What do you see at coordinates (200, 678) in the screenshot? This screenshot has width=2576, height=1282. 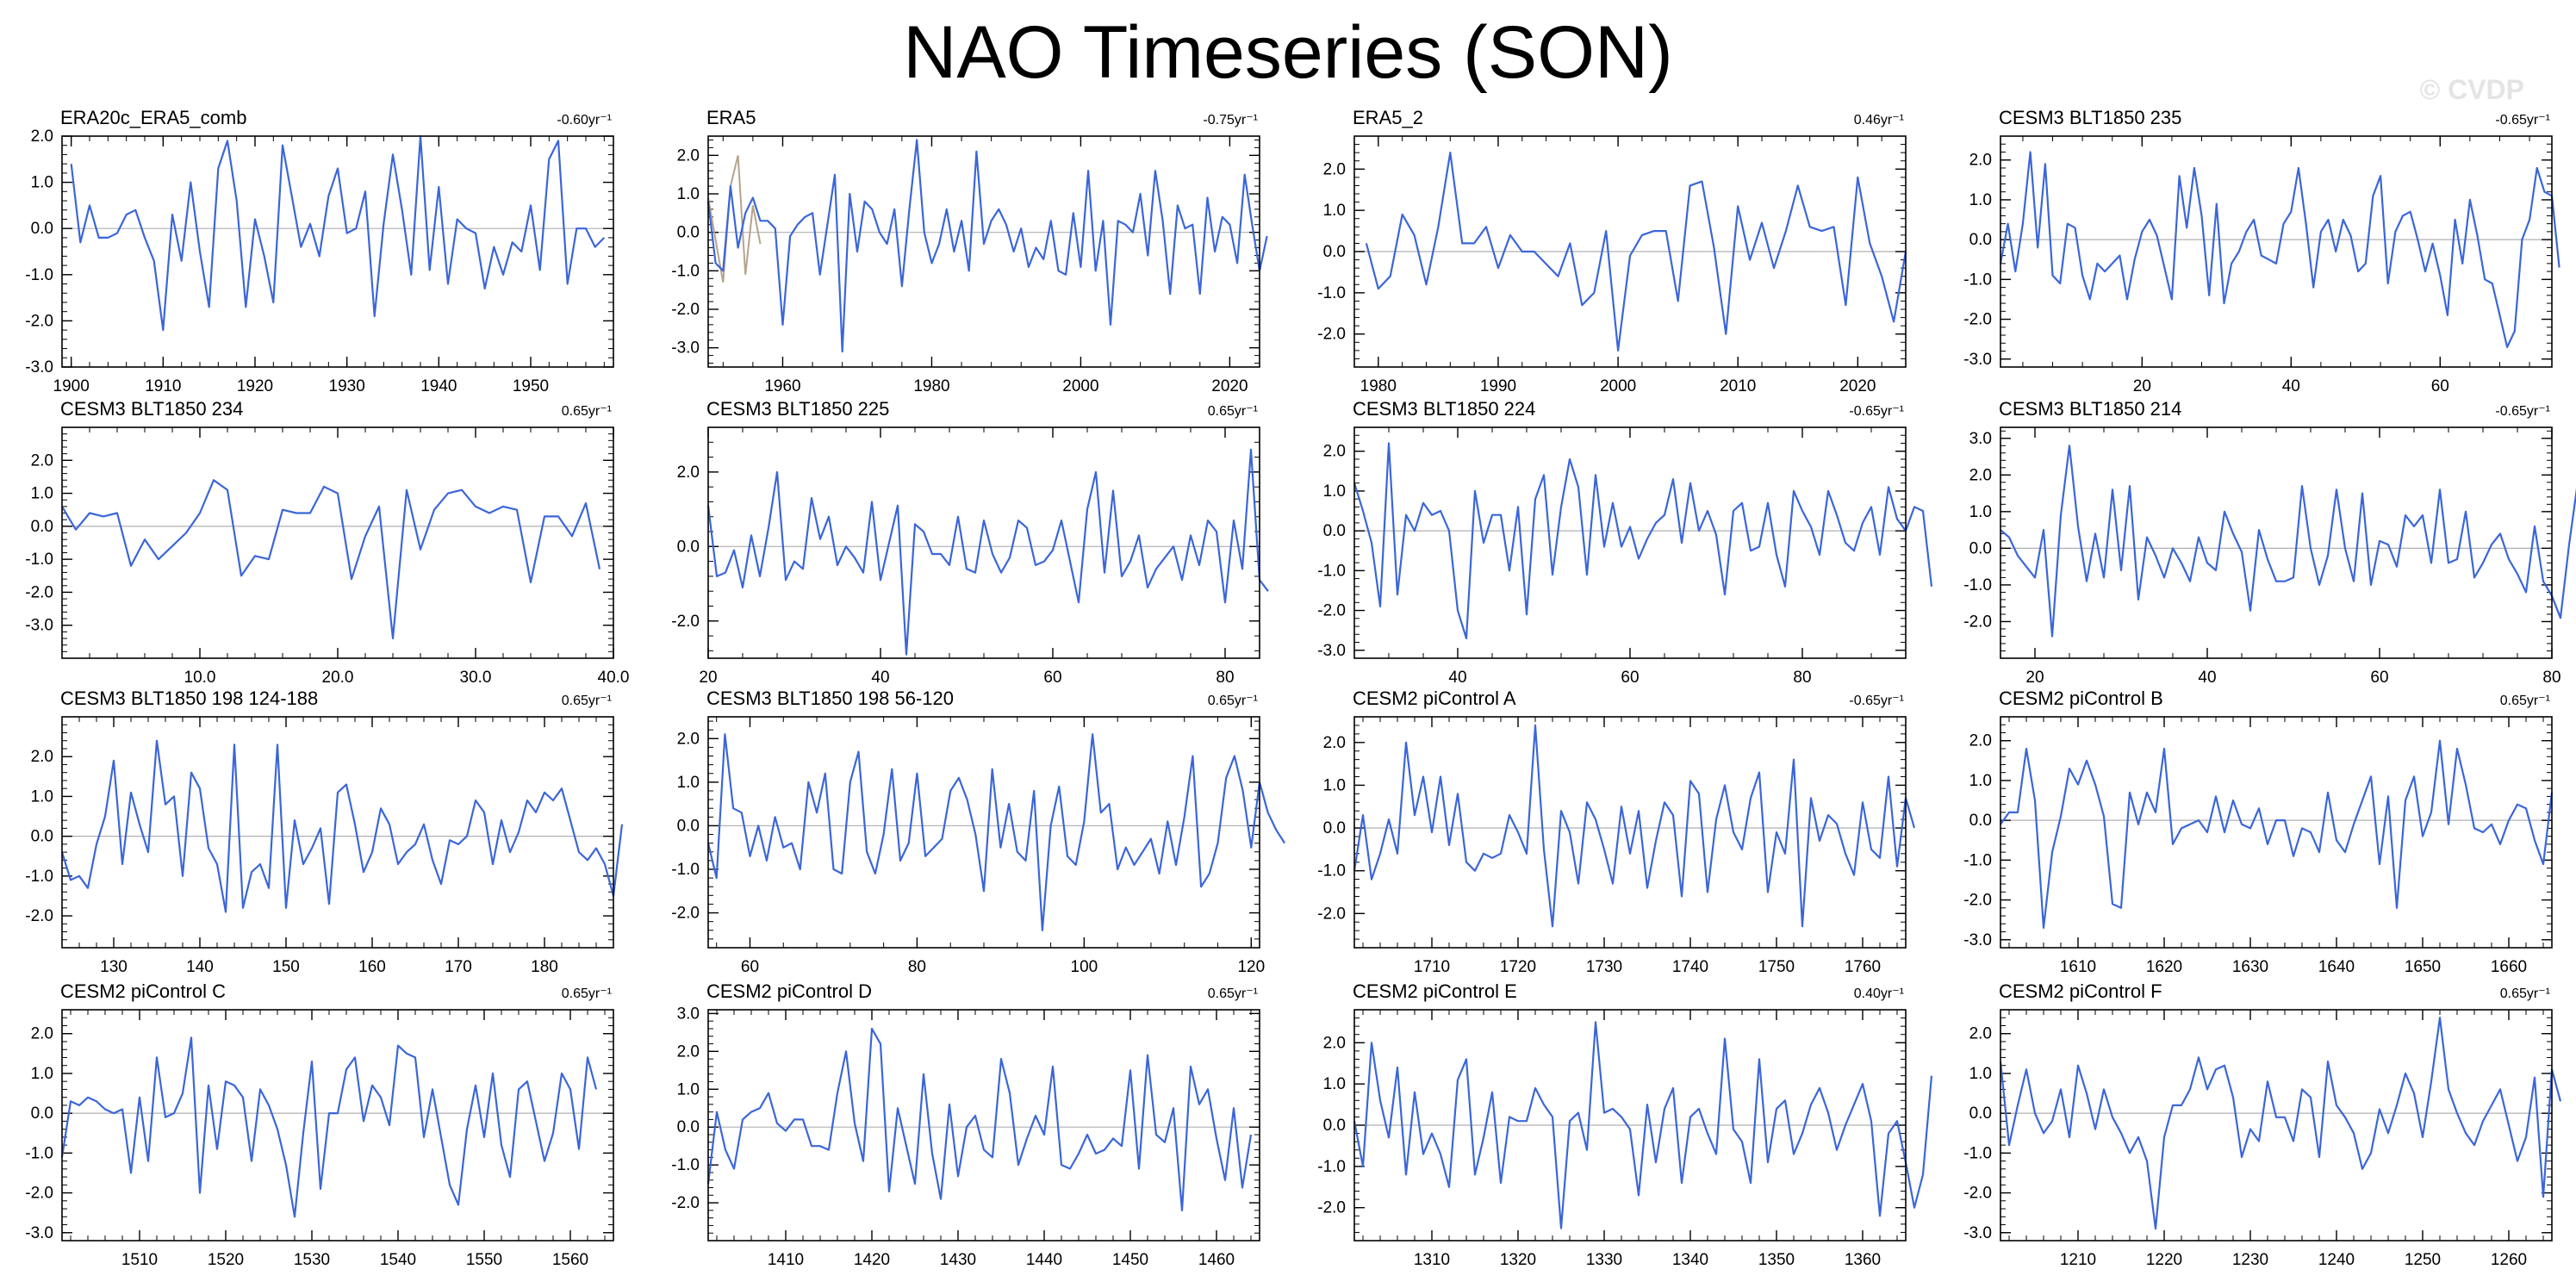 I see `x-tick-label: 10.0` at bounding box center [200, 678].